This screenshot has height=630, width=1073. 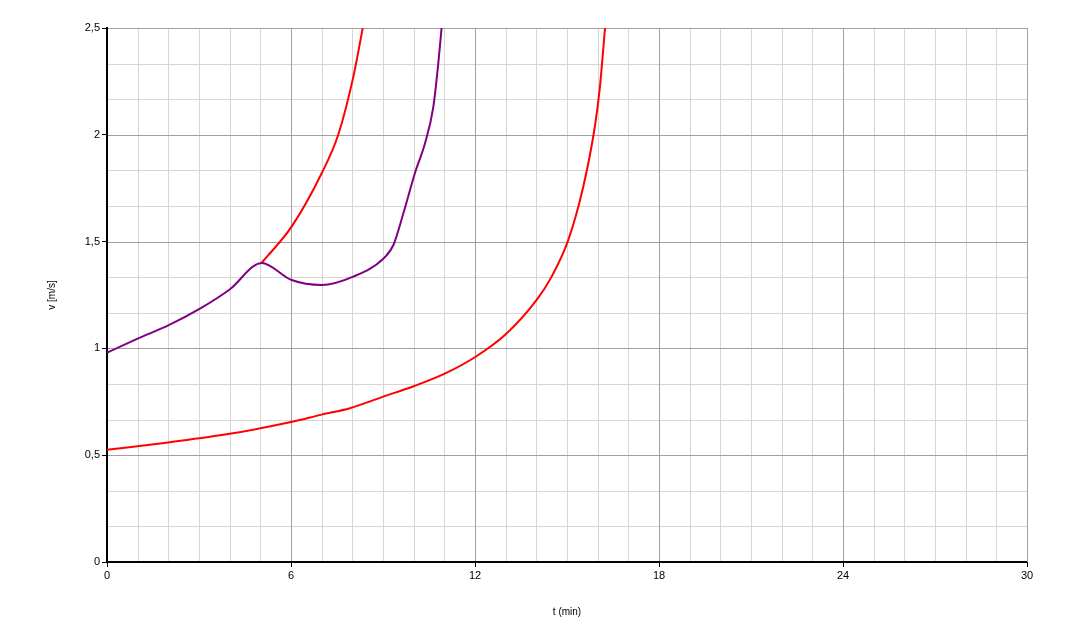 What do you see at coordinates (92, 27) in the screenshot?
I see `y-tick-label: 2,5` at bounding box center [92, 27].